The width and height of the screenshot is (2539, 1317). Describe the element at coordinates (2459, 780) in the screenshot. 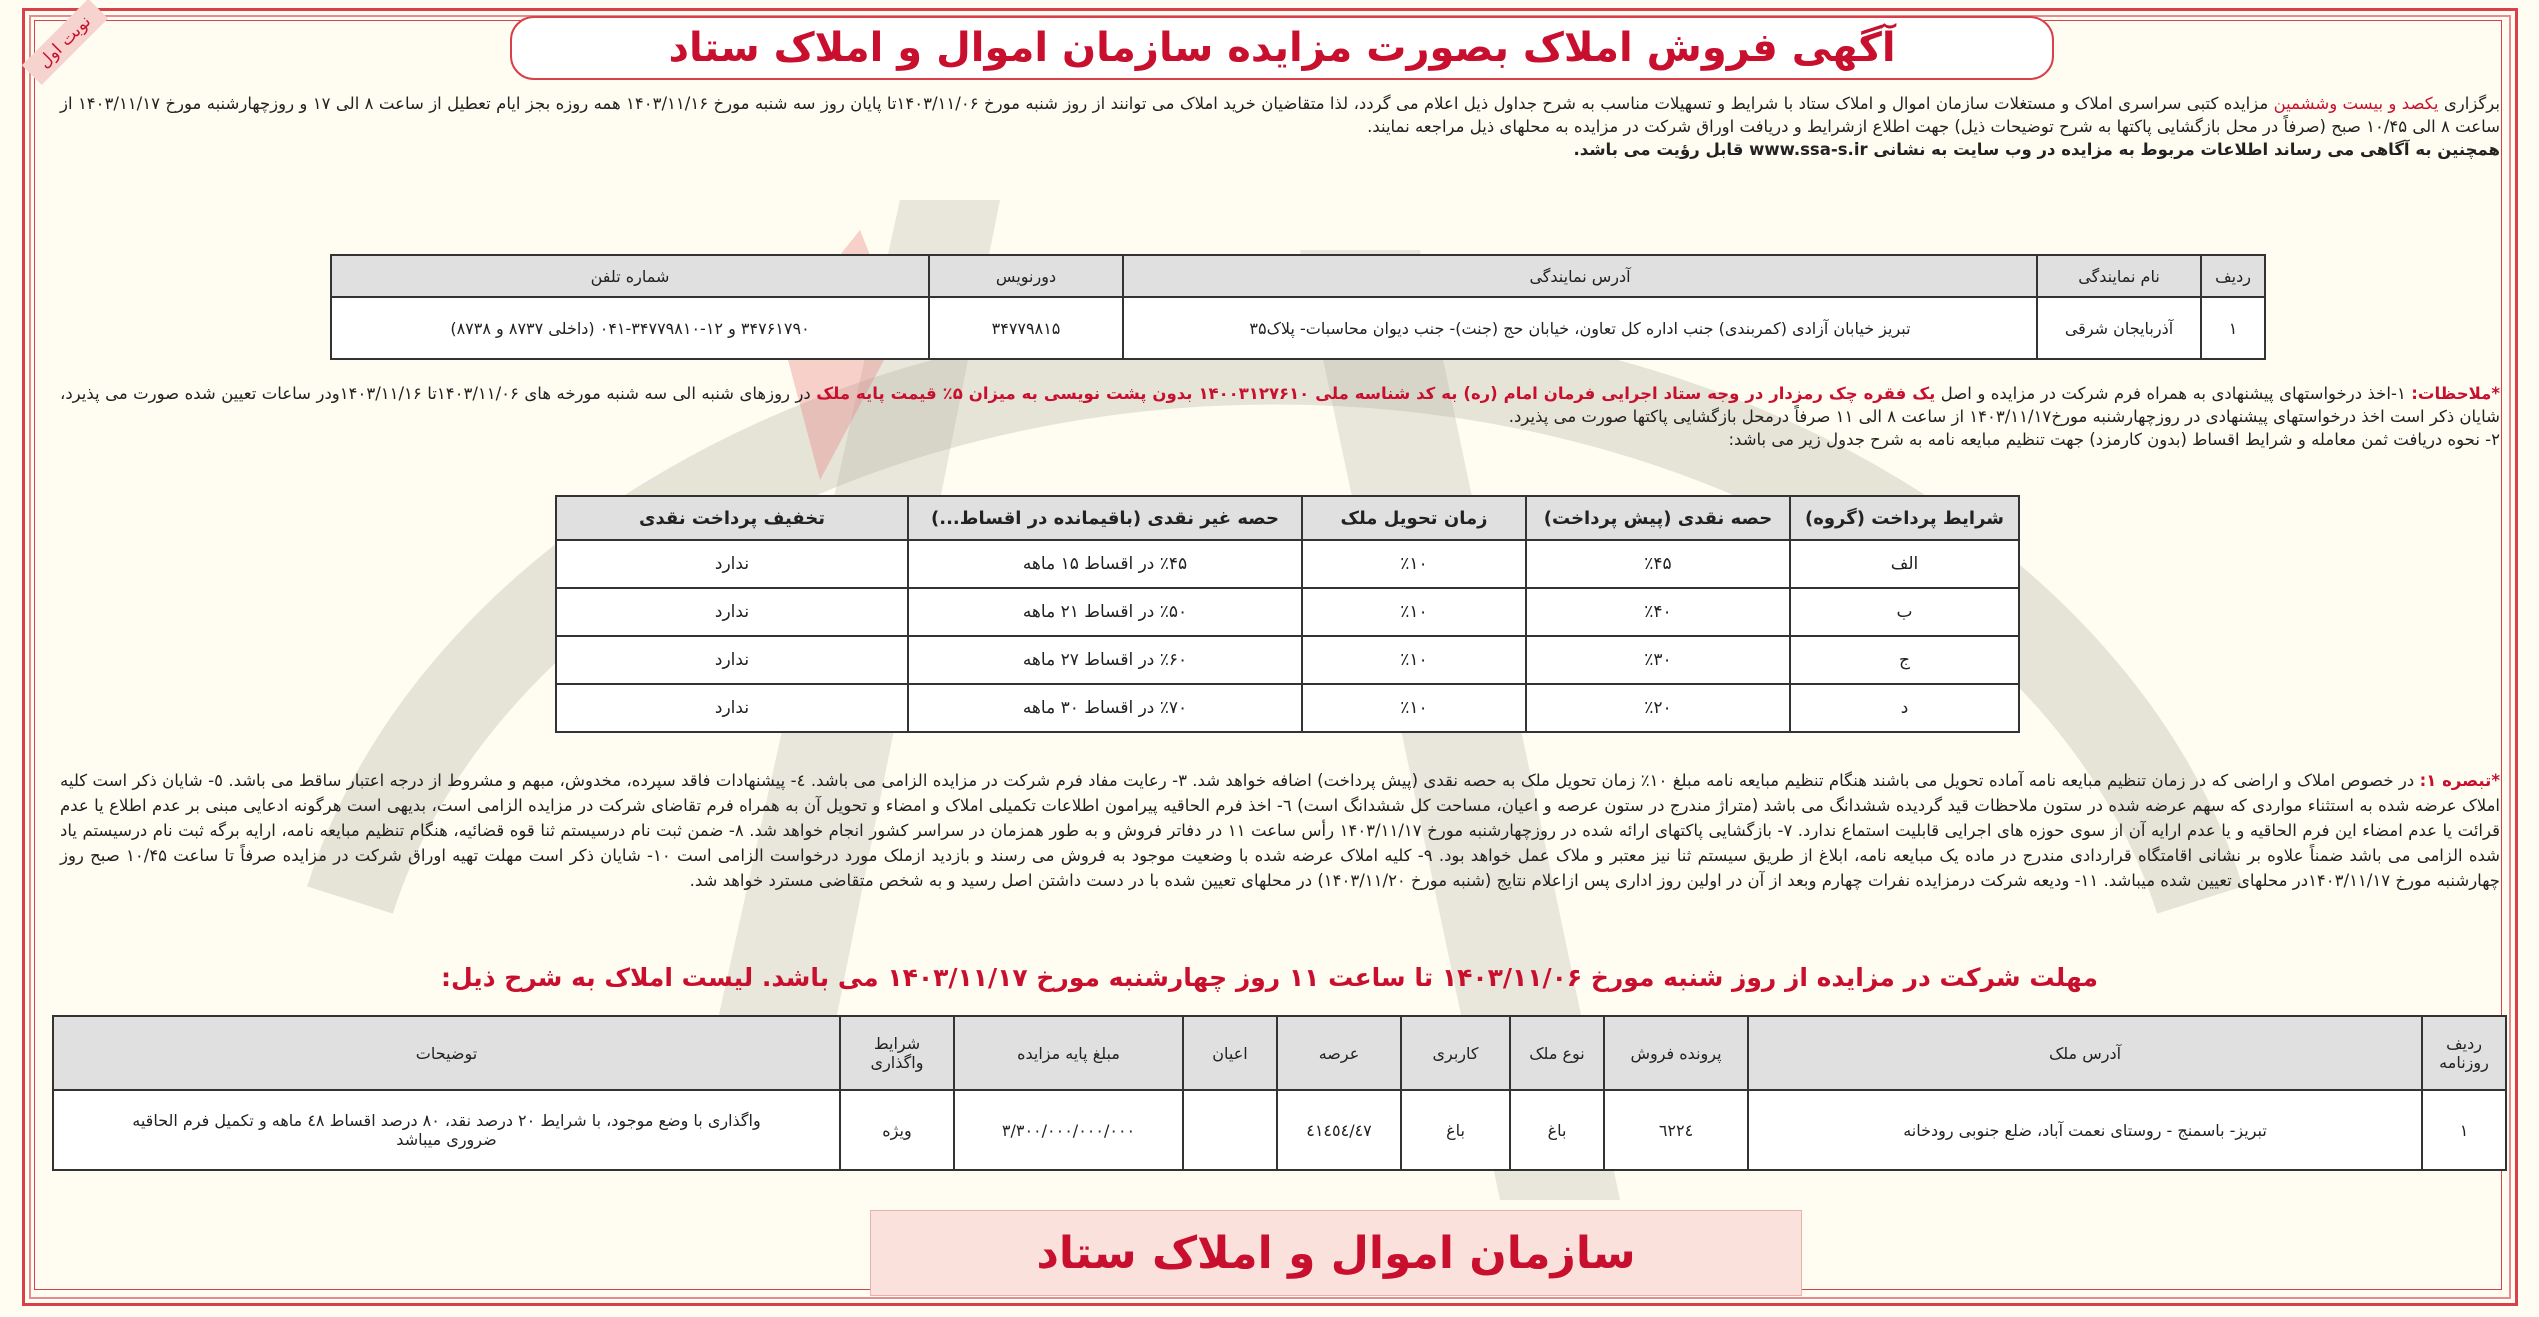

I see `tabsareh-label: *تبصره ۱:` at that location.